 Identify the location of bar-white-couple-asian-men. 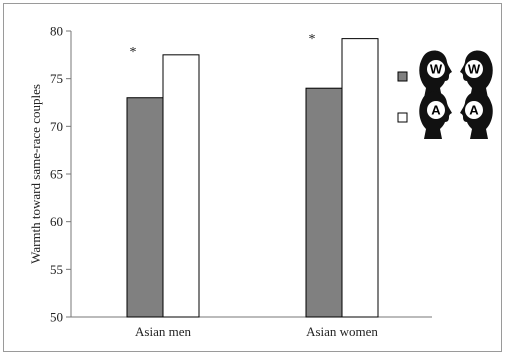
(145, 207).